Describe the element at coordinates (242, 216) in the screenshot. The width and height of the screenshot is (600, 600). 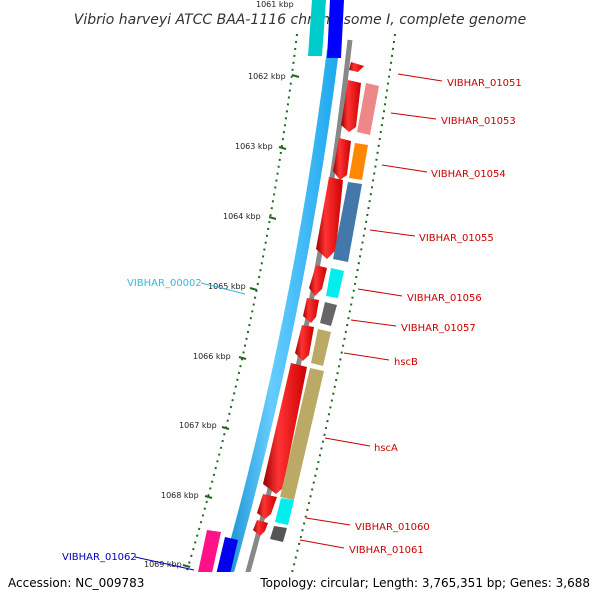
I see `kbp-label: 1064 kbp` at that location.